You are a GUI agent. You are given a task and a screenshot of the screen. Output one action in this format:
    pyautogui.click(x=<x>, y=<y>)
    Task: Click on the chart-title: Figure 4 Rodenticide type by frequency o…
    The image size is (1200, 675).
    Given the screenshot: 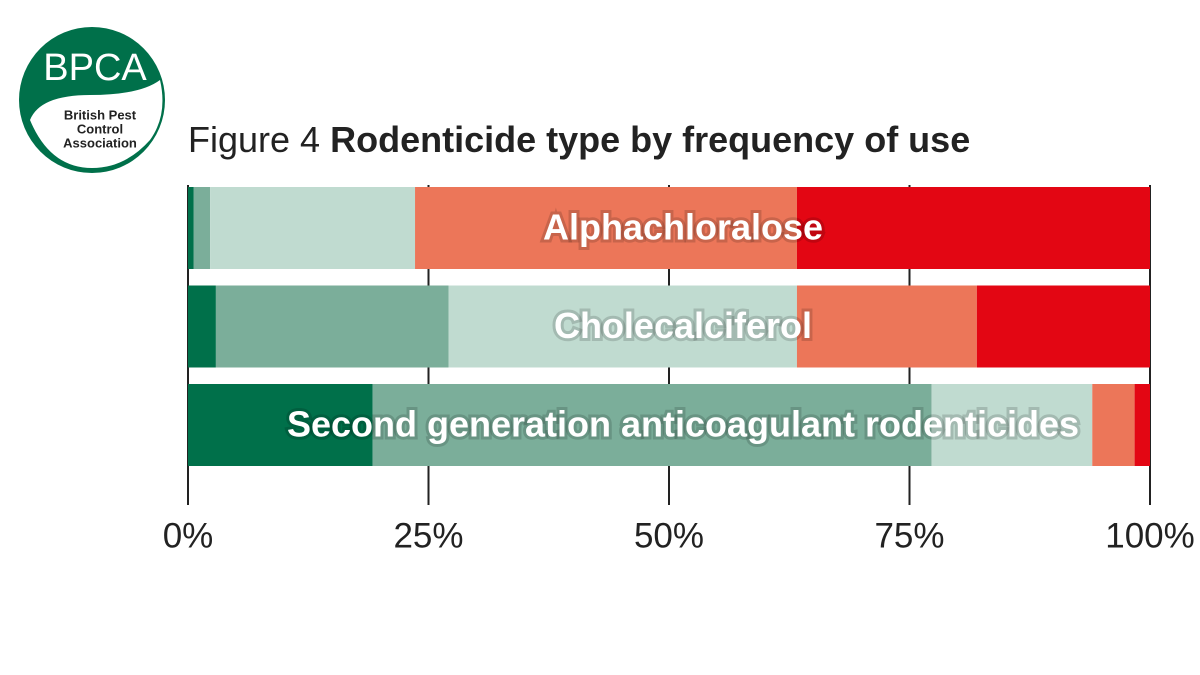 What is the action you would take?
    pyautogui.click(x=579, y=139)
    